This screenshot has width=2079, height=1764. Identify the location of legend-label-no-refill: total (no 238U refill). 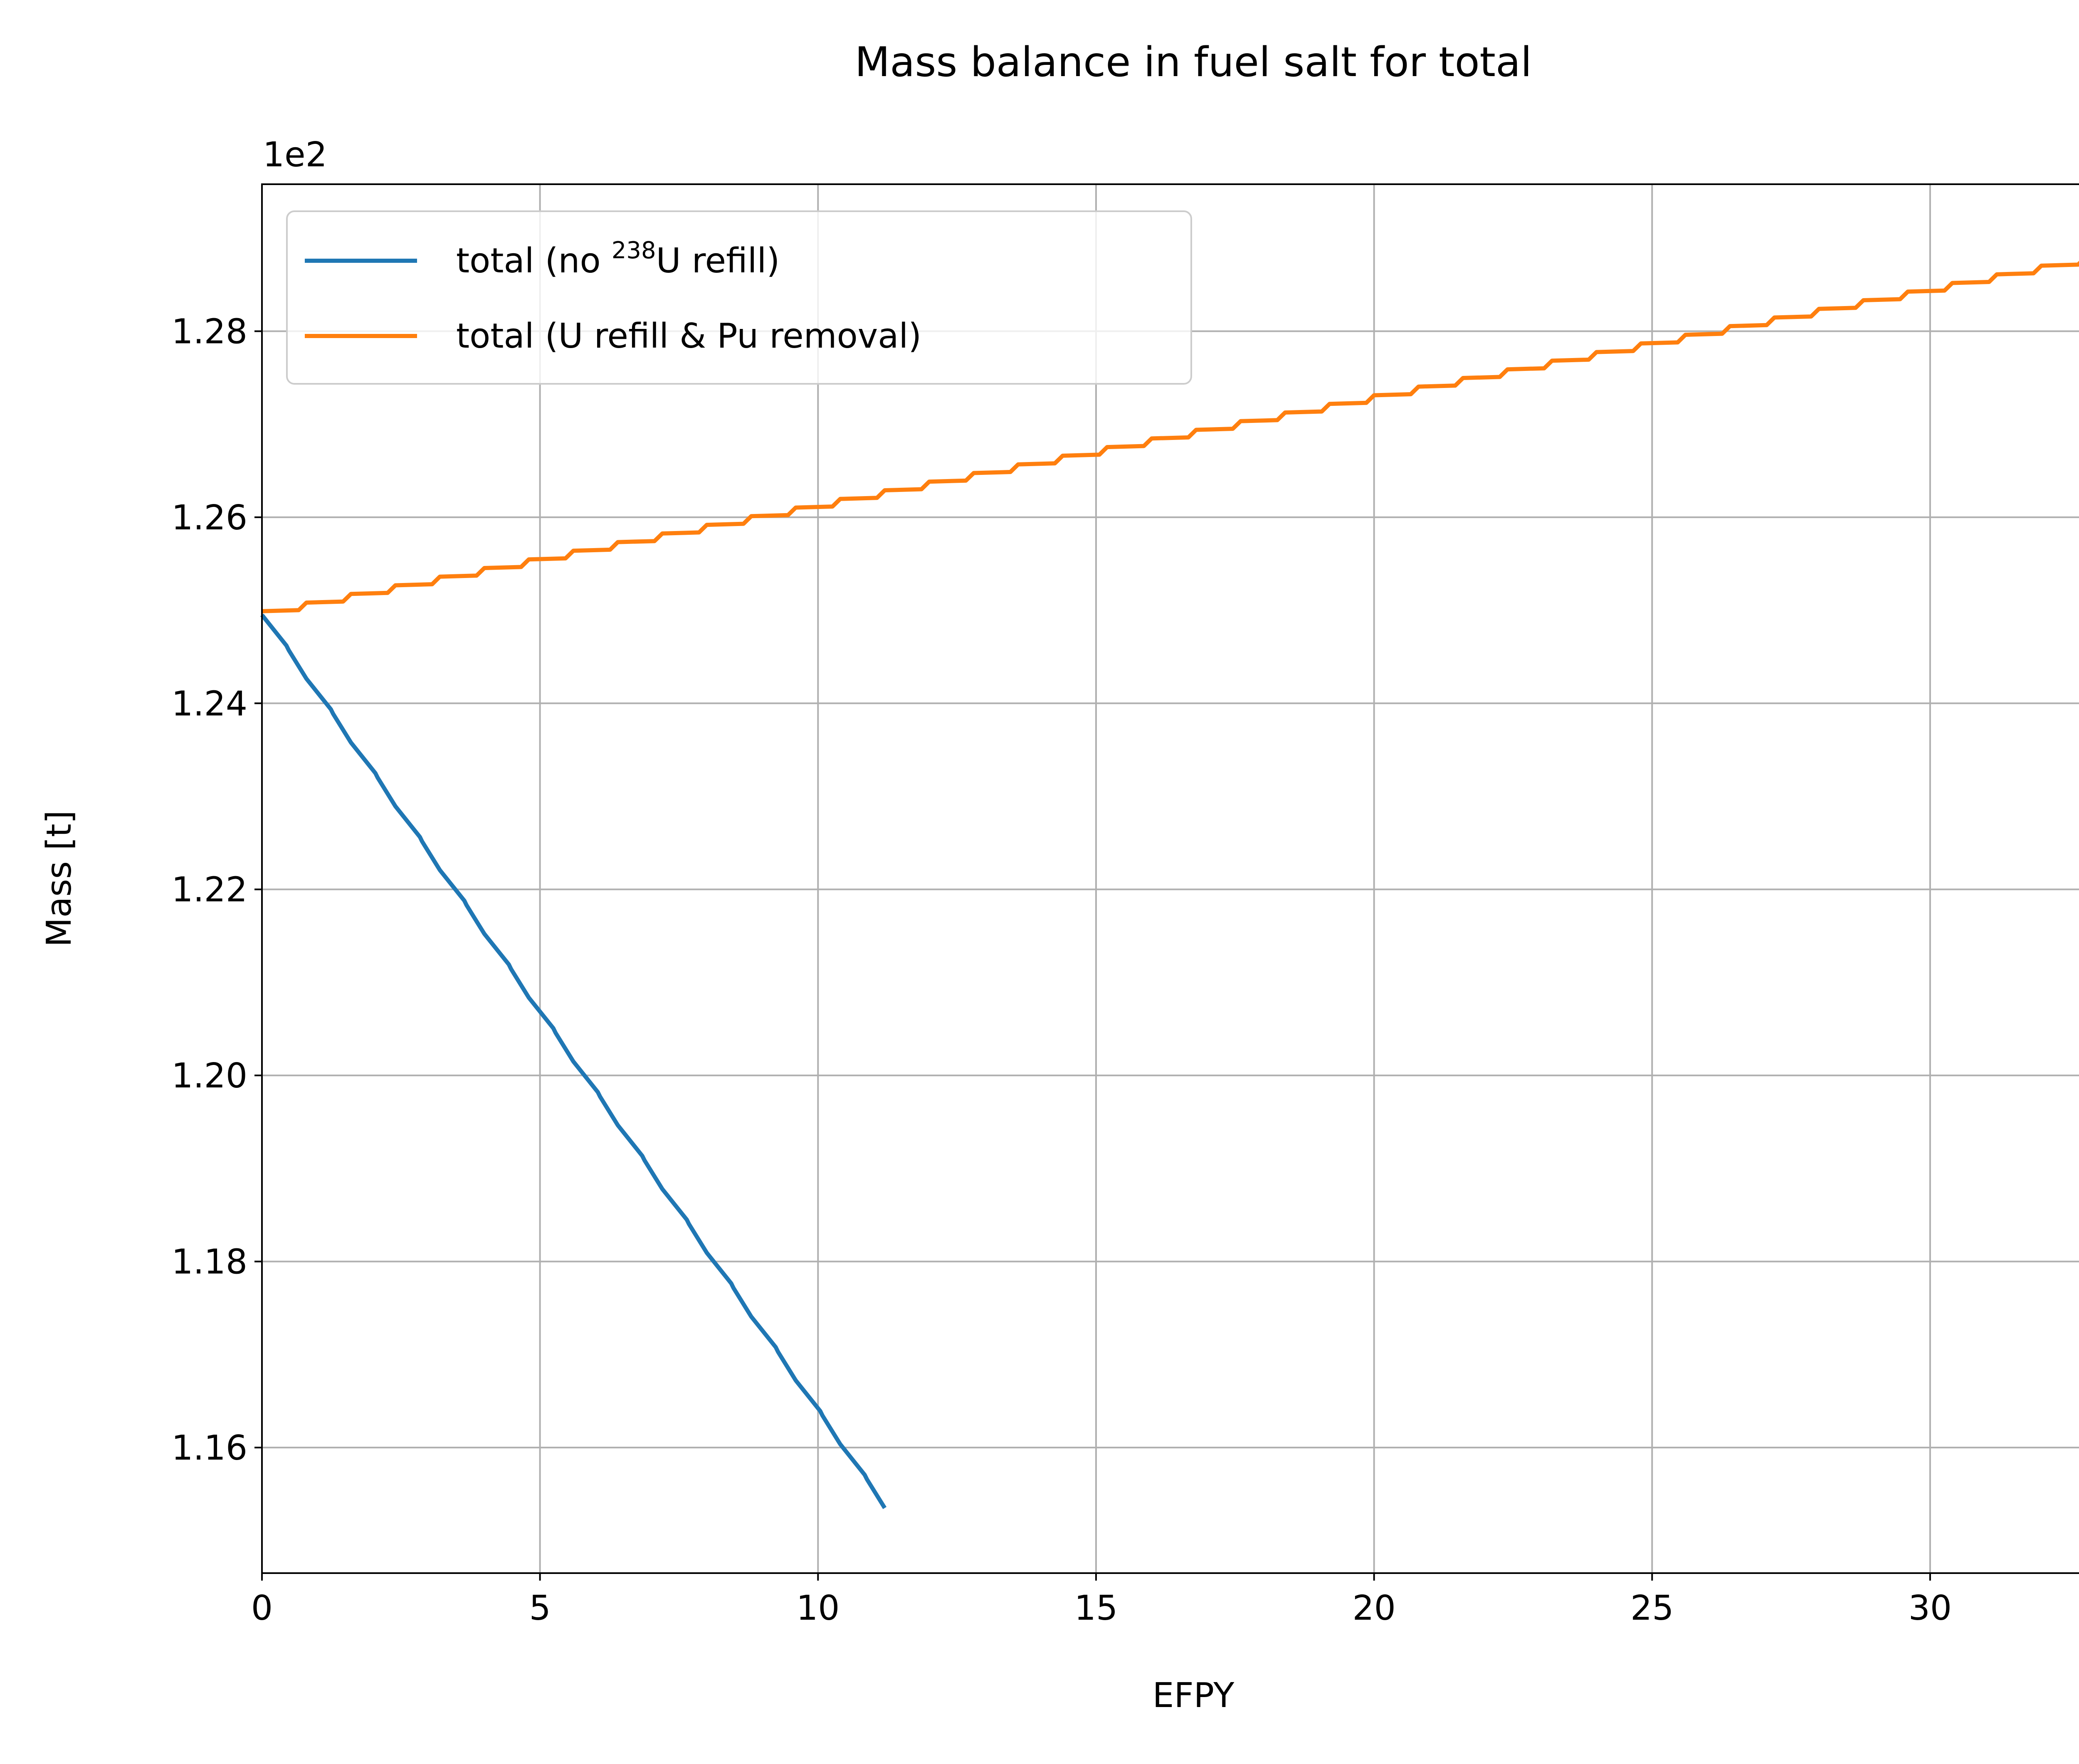
(618, 259).